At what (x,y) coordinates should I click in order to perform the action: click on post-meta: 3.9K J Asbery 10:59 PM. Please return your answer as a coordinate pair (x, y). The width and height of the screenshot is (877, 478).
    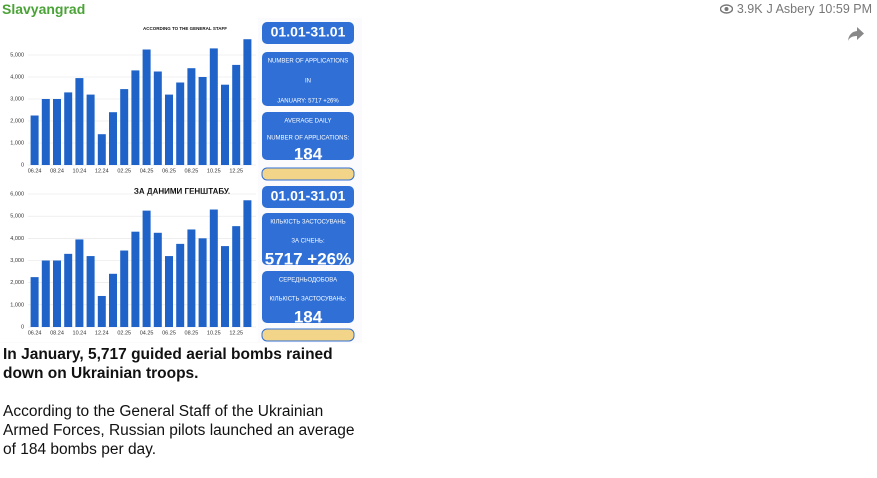
    Looking at the image, I should click on (795, 9).